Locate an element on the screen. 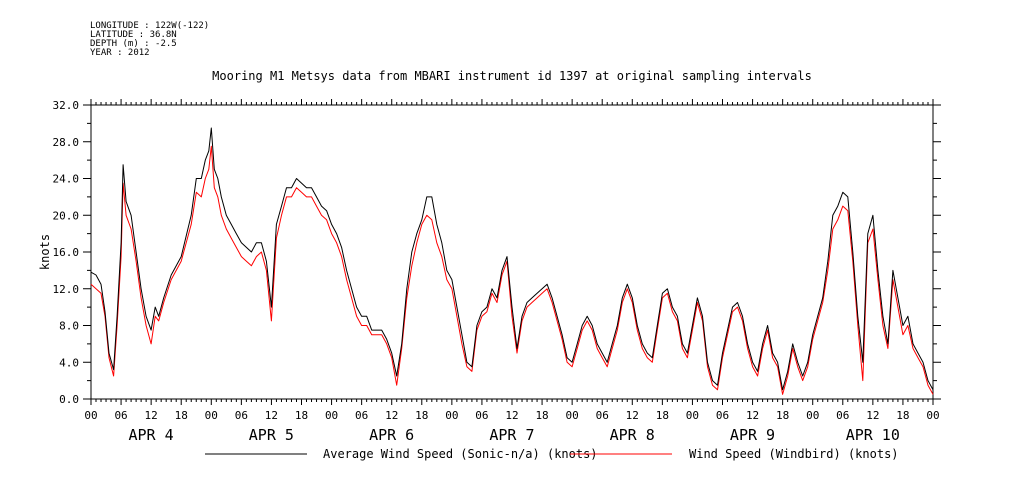  latitude-label: LATITUDE : 36.8N is located at coordinates (133, 35).